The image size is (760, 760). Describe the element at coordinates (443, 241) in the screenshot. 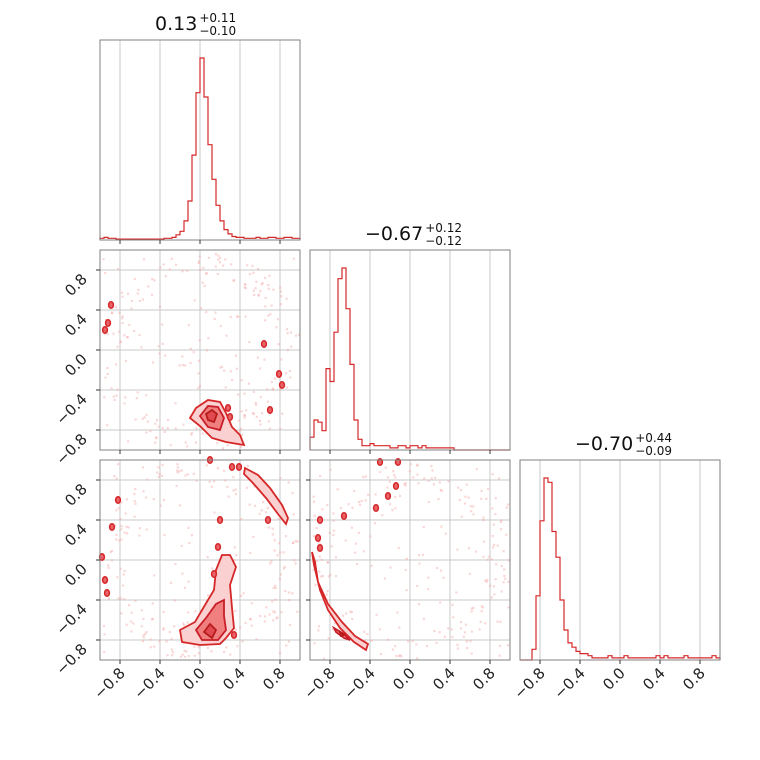

I see `panel-title-lower-error: −0.12` at that location.